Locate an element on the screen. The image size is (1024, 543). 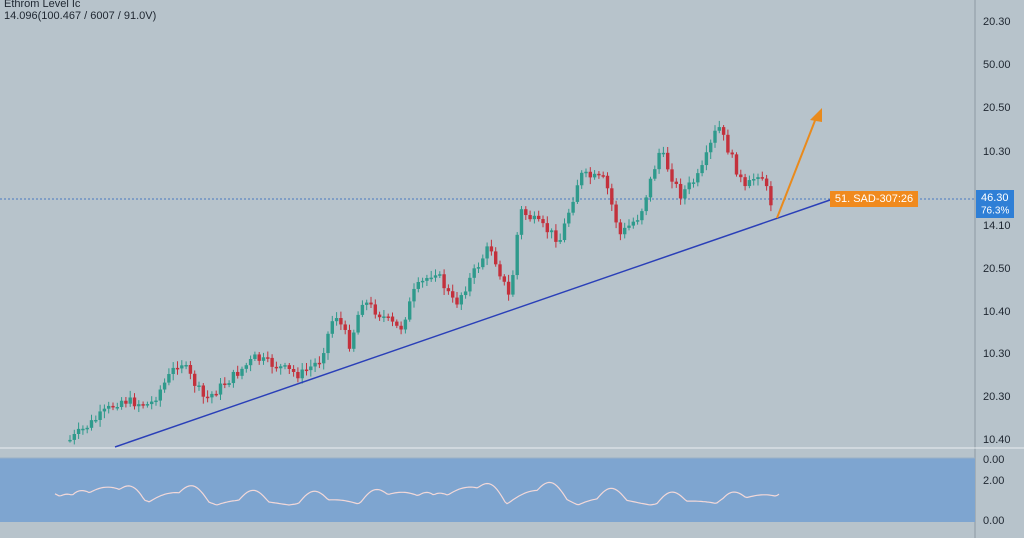
chart-subtitle: 14.096(100.467 / 6007 / 91.0V) is located at coordinates (80, 16).